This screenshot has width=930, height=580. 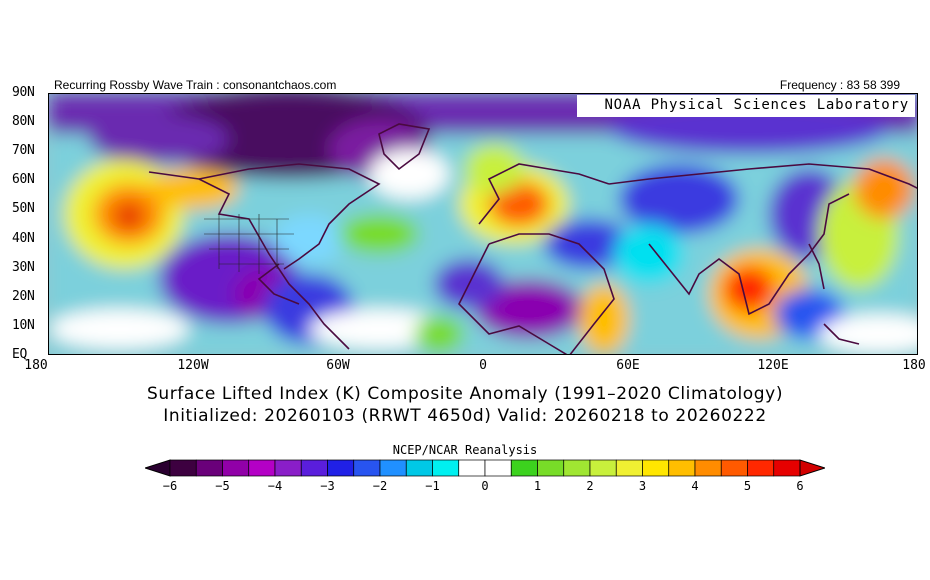 What do you see at coordinates (23, 325) in the screenshot?
I see `lat-label: 10N` at bounding box center [23, 325].